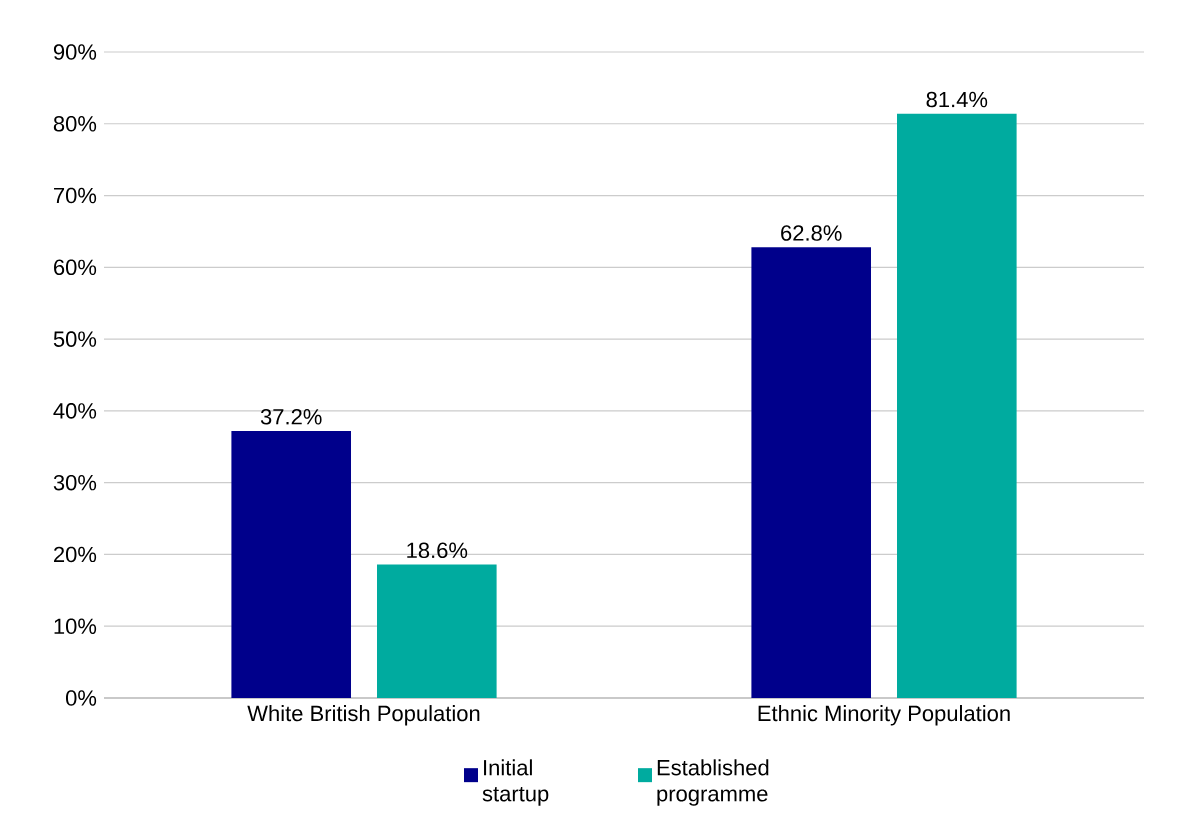 The image size is (1184, 838). What do you see at coordinates (515, 782) in the screenshot?
I see `legend-label: Initial startup` at bounding box center [515, 782].